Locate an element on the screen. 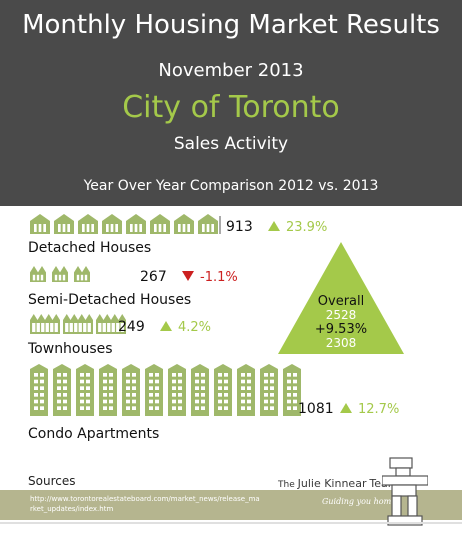  footer-divider is located at coordinates (231, 523).